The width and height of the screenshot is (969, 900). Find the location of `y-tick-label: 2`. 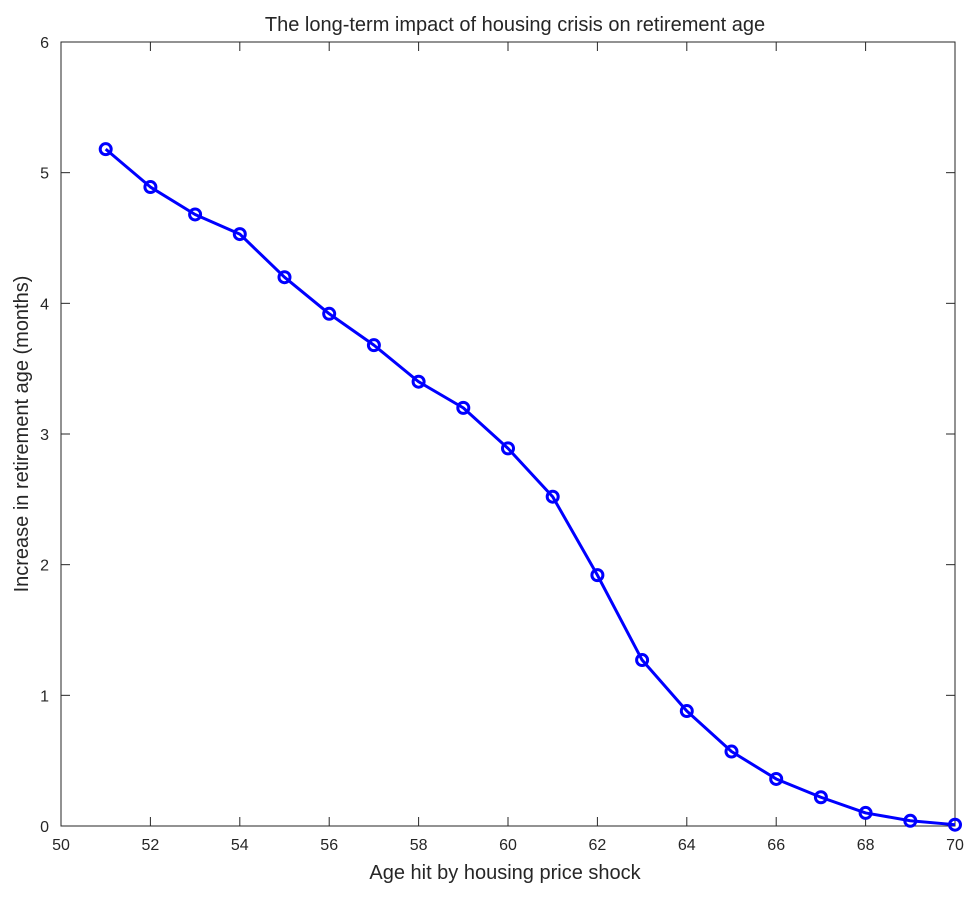

y-tick-label: 2 is located at coordinates (44, 566).